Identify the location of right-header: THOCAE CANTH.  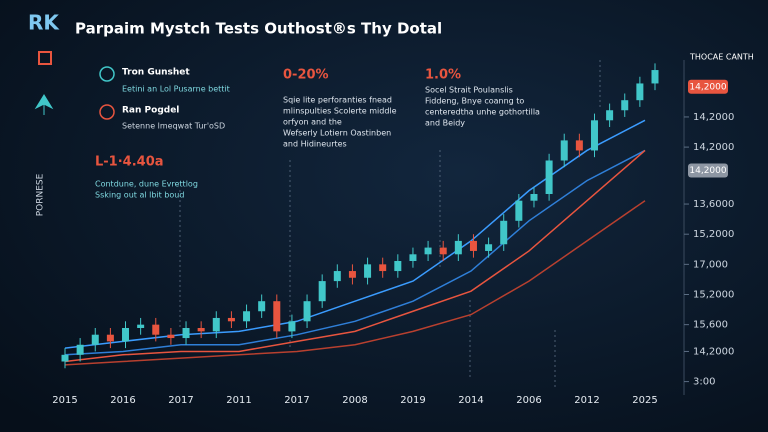
(721, 57).